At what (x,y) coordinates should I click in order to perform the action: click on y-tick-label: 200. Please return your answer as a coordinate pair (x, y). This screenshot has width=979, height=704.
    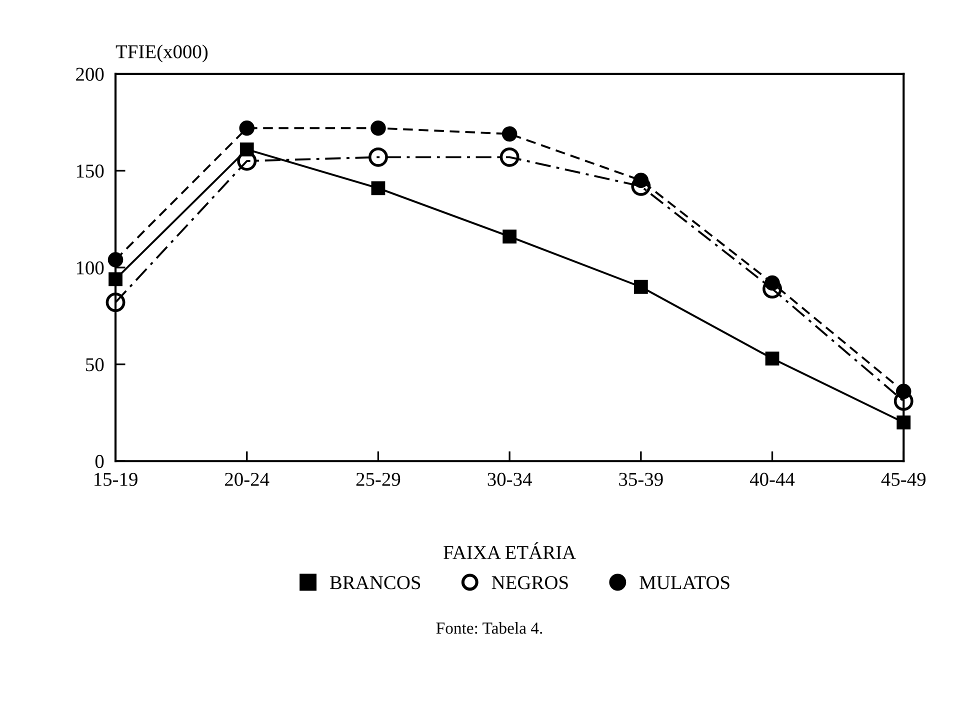
    Looking at the image, I should click on (90, 74).